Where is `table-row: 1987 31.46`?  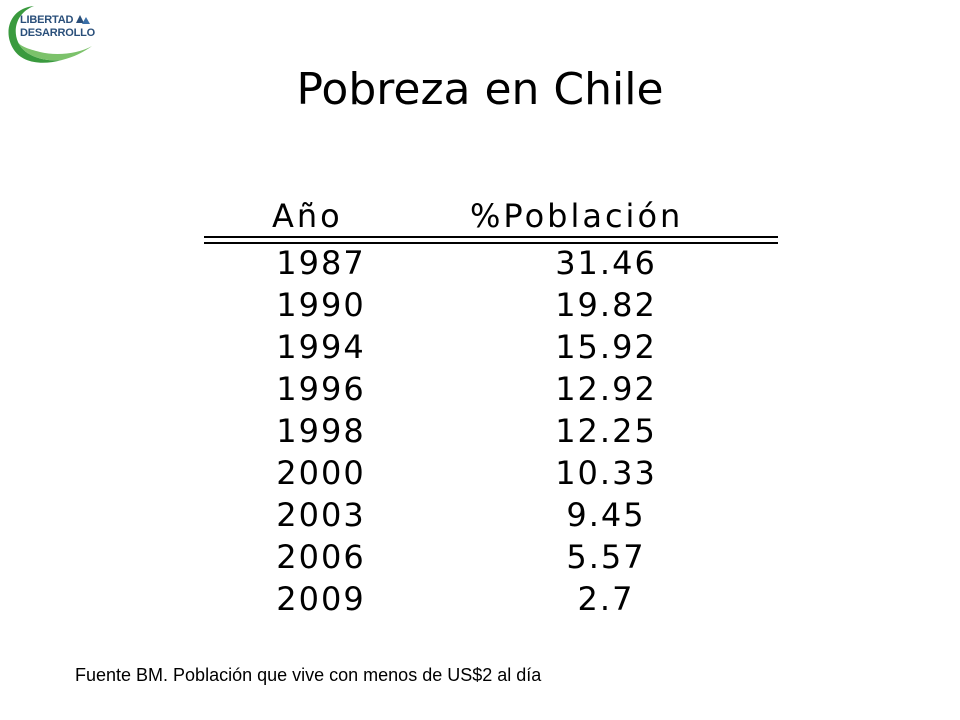
table-row: 1987 31.46 is located at coordinates (491, 263).